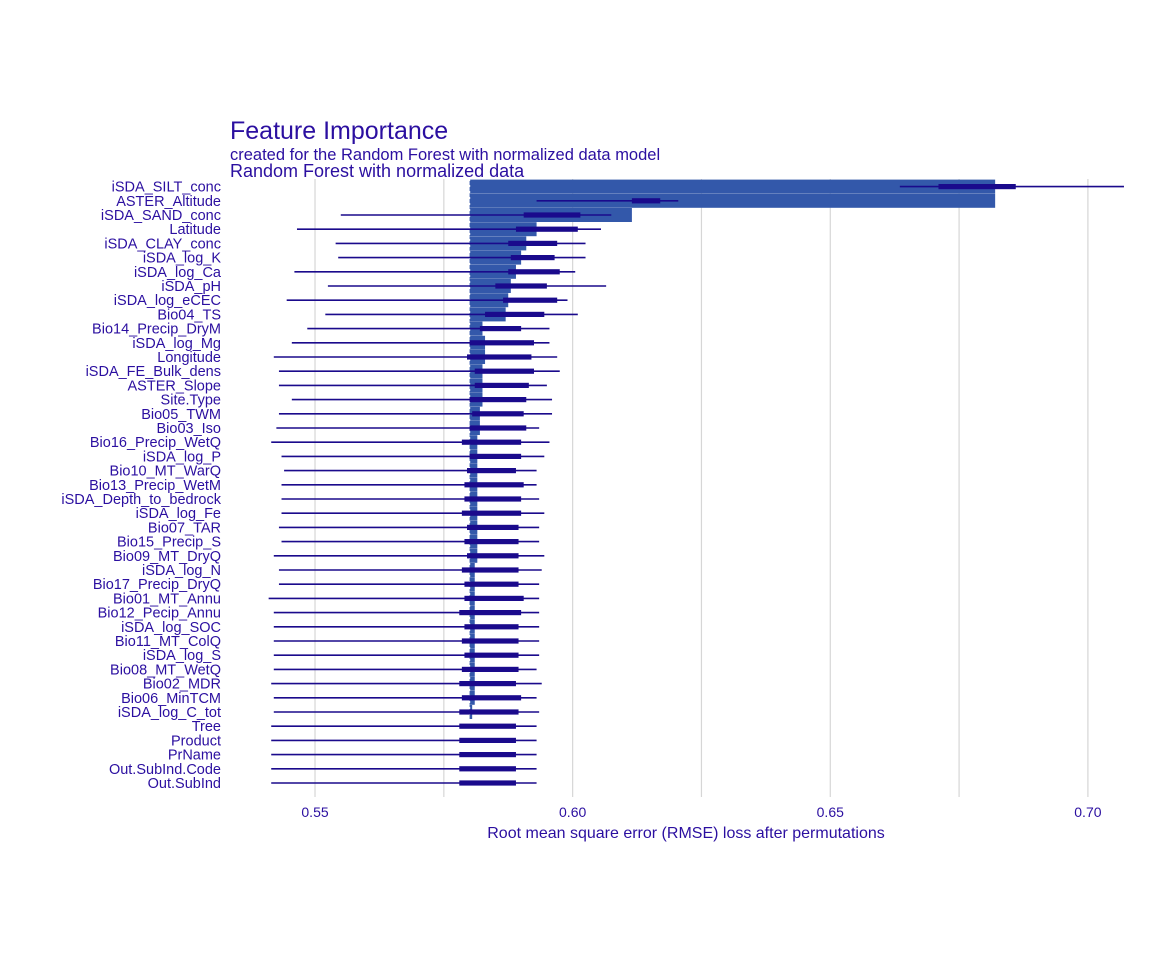 This screenshot has height=965, width=1152. I want to click on feature-label: iSDA_Depth_to_bedrock, so click(141, 500).